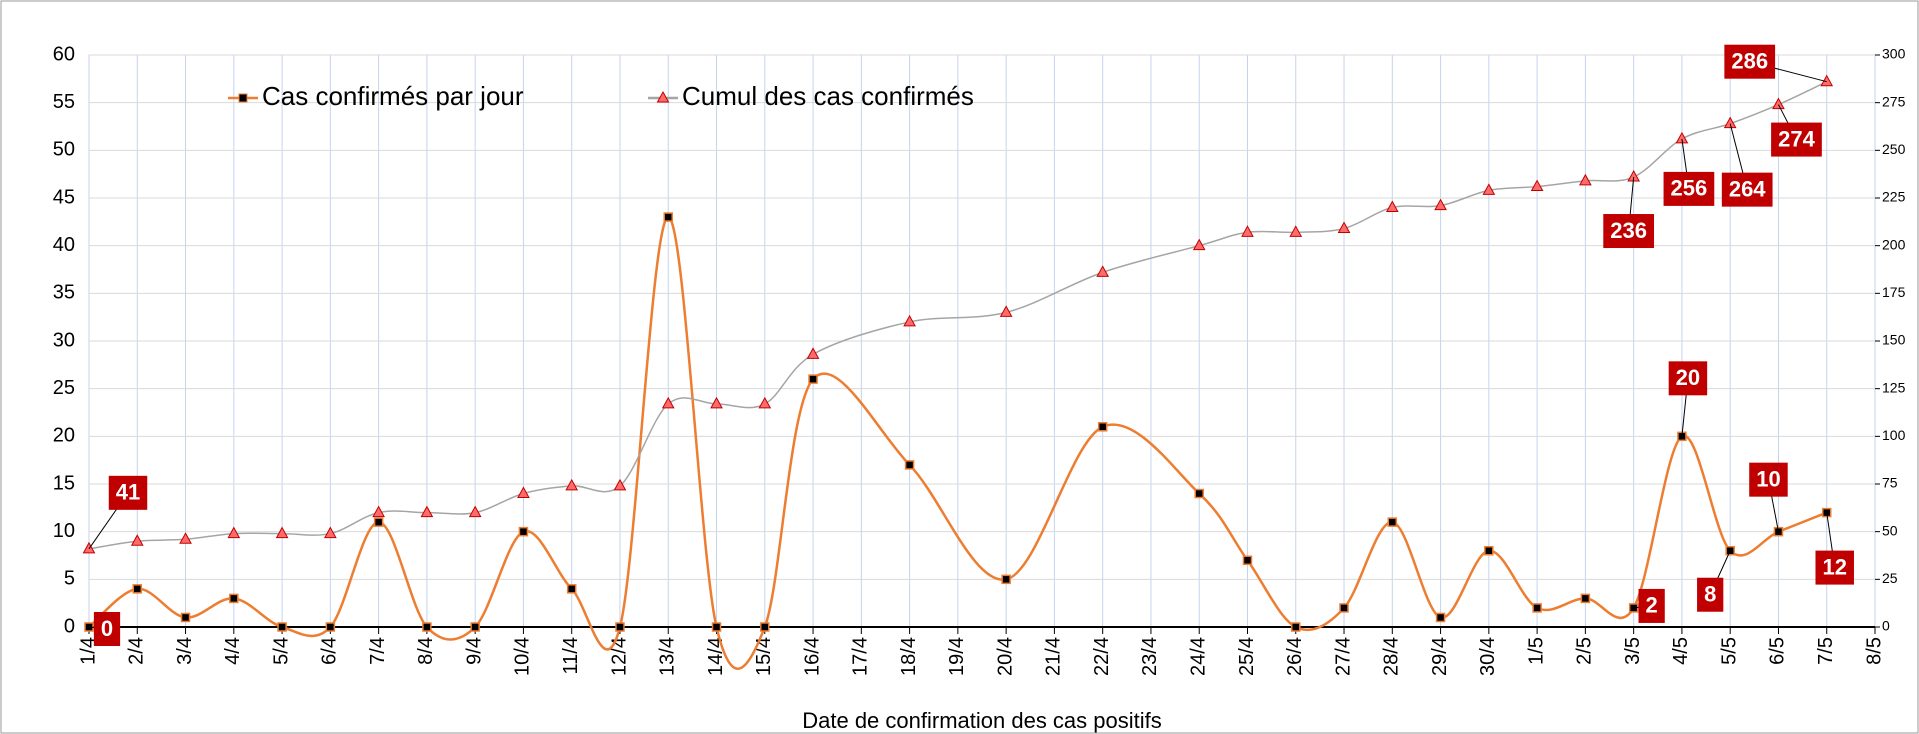 The width and height of the screenshot is (1919, 734). What do you see at coordinates (1894, 101) in the screenshot?
I see `y2-tick-label: 275` at bounding box center [1894, 101].